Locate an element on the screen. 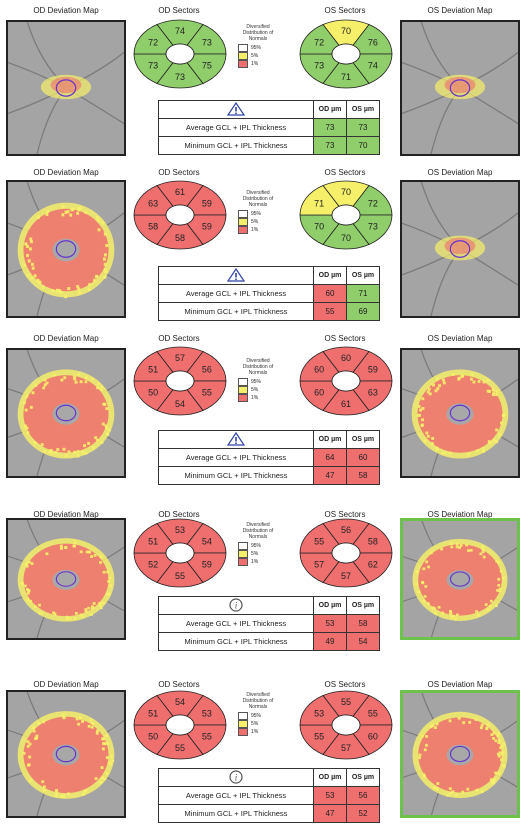 Image resolution: width=531 pixels, height=830 pixels. od-min-value: 47 is located at coordinates (330, 813).